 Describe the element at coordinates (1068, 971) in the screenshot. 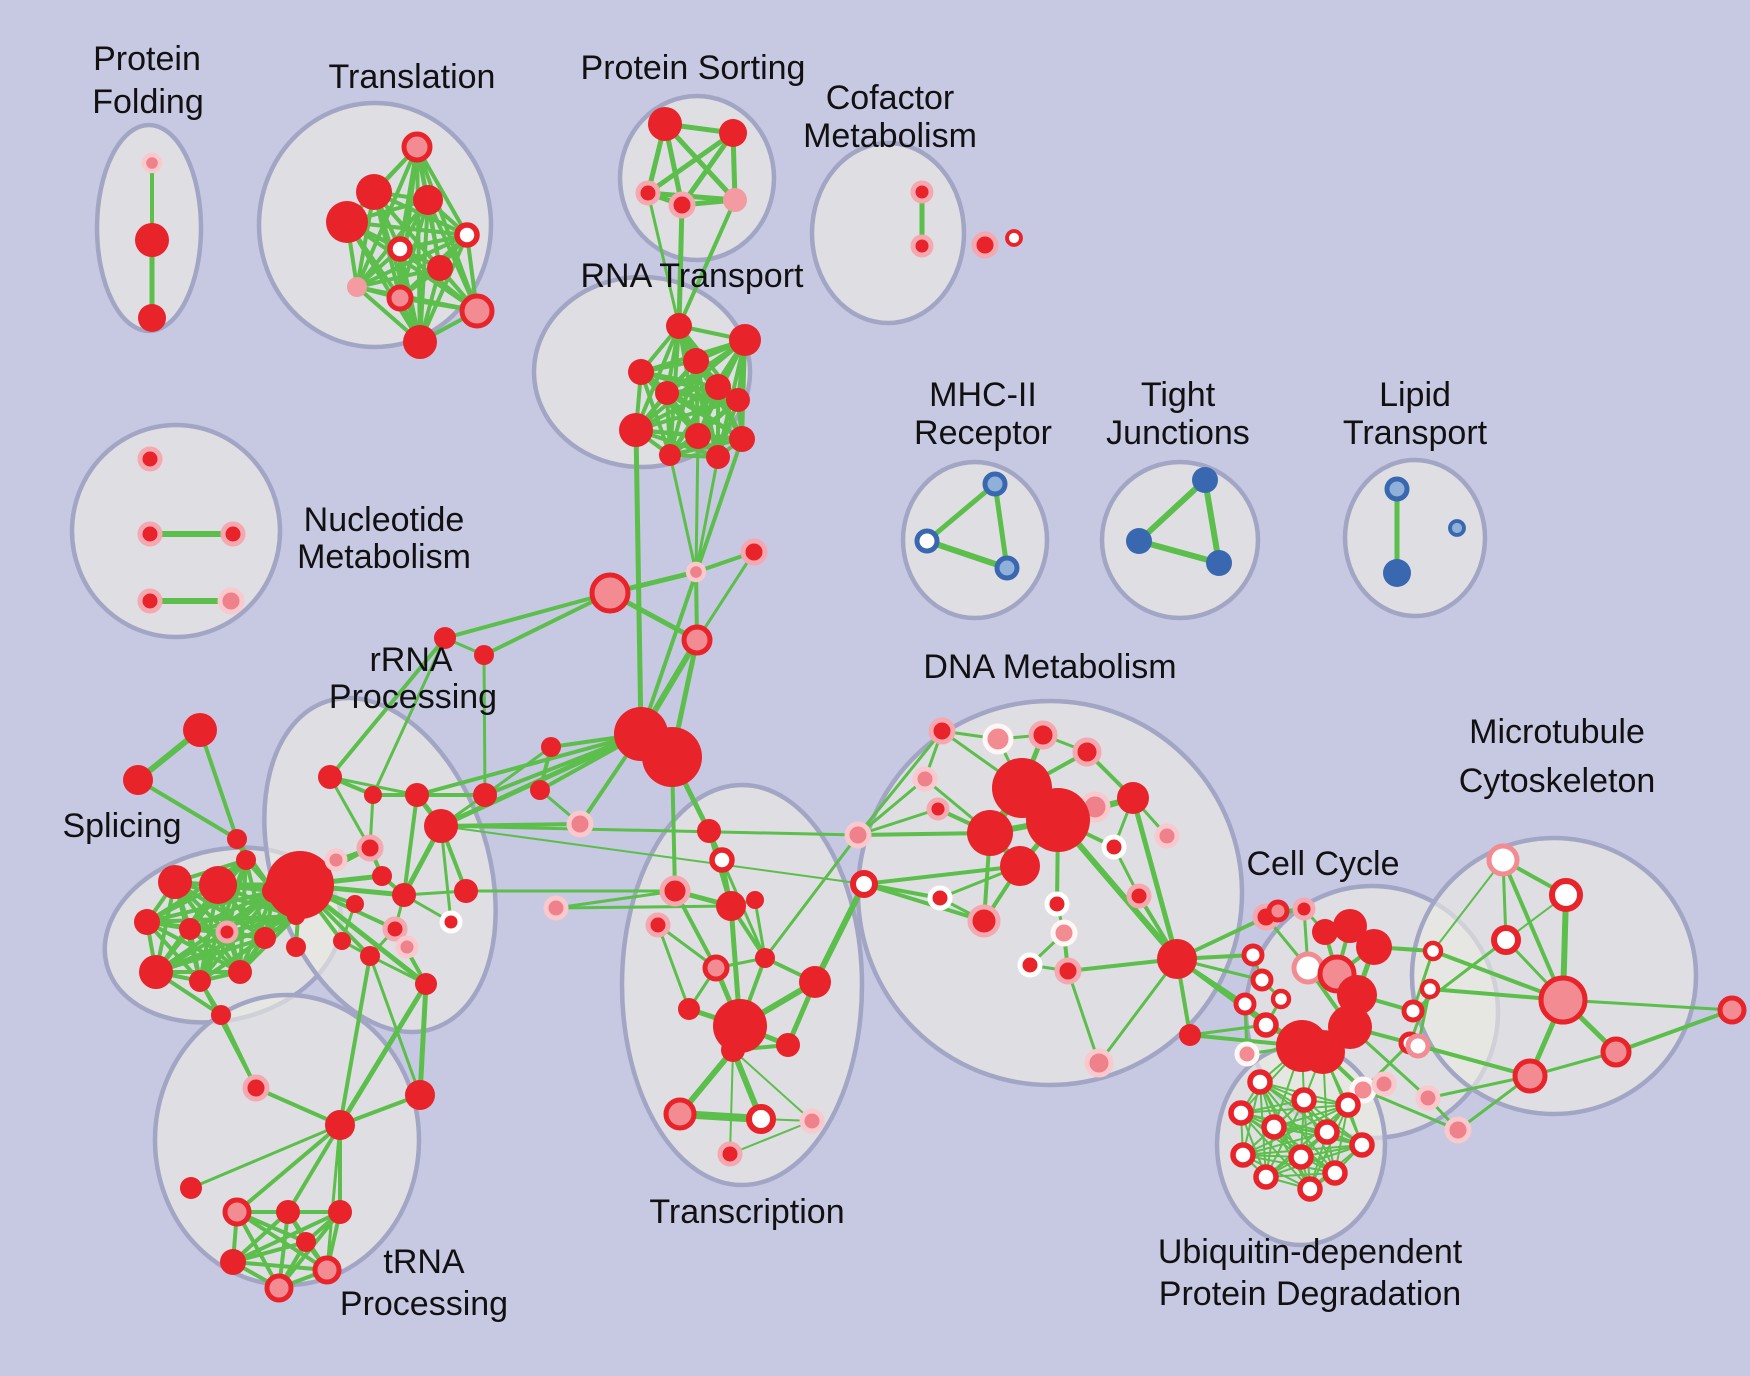

I see `gene-node-dn18` at that location.